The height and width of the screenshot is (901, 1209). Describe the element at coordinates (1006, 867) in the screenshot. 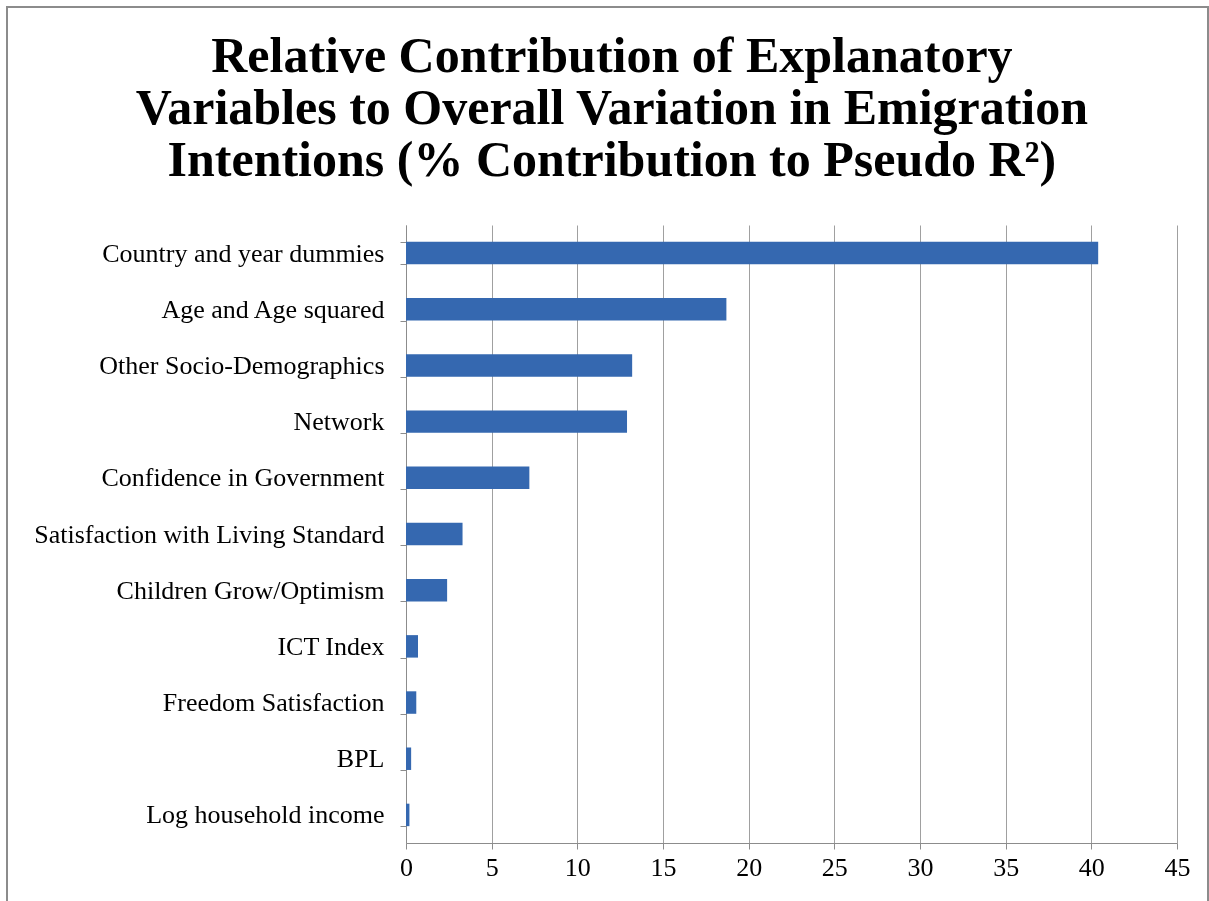

I see `x-tick-label: 35` at that location.